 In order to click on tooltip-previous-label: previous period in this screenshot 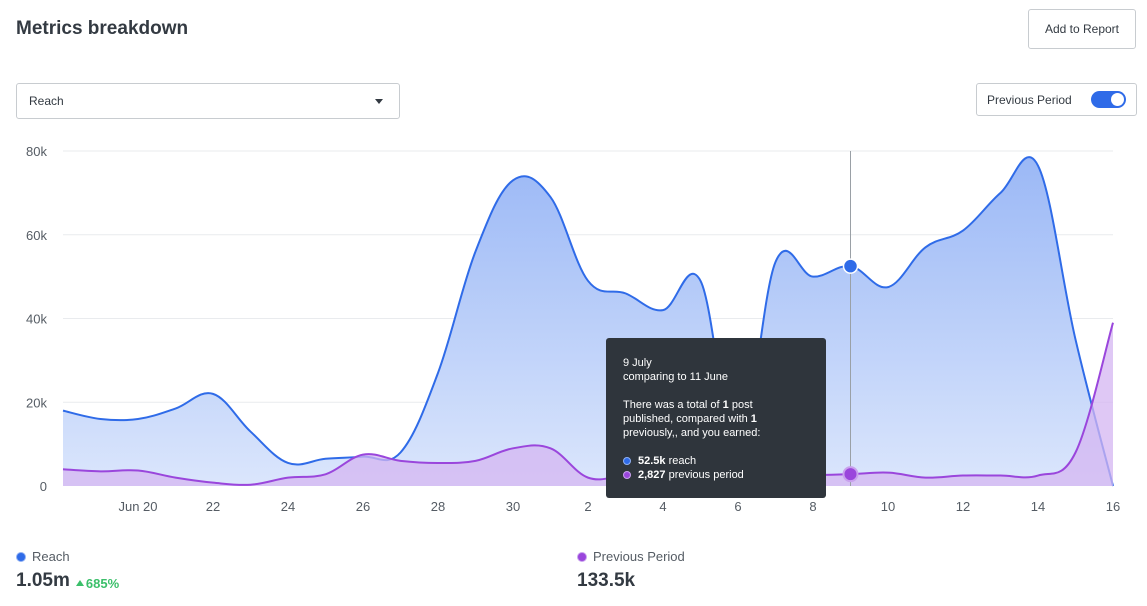, I will do `click(704, 475)`.